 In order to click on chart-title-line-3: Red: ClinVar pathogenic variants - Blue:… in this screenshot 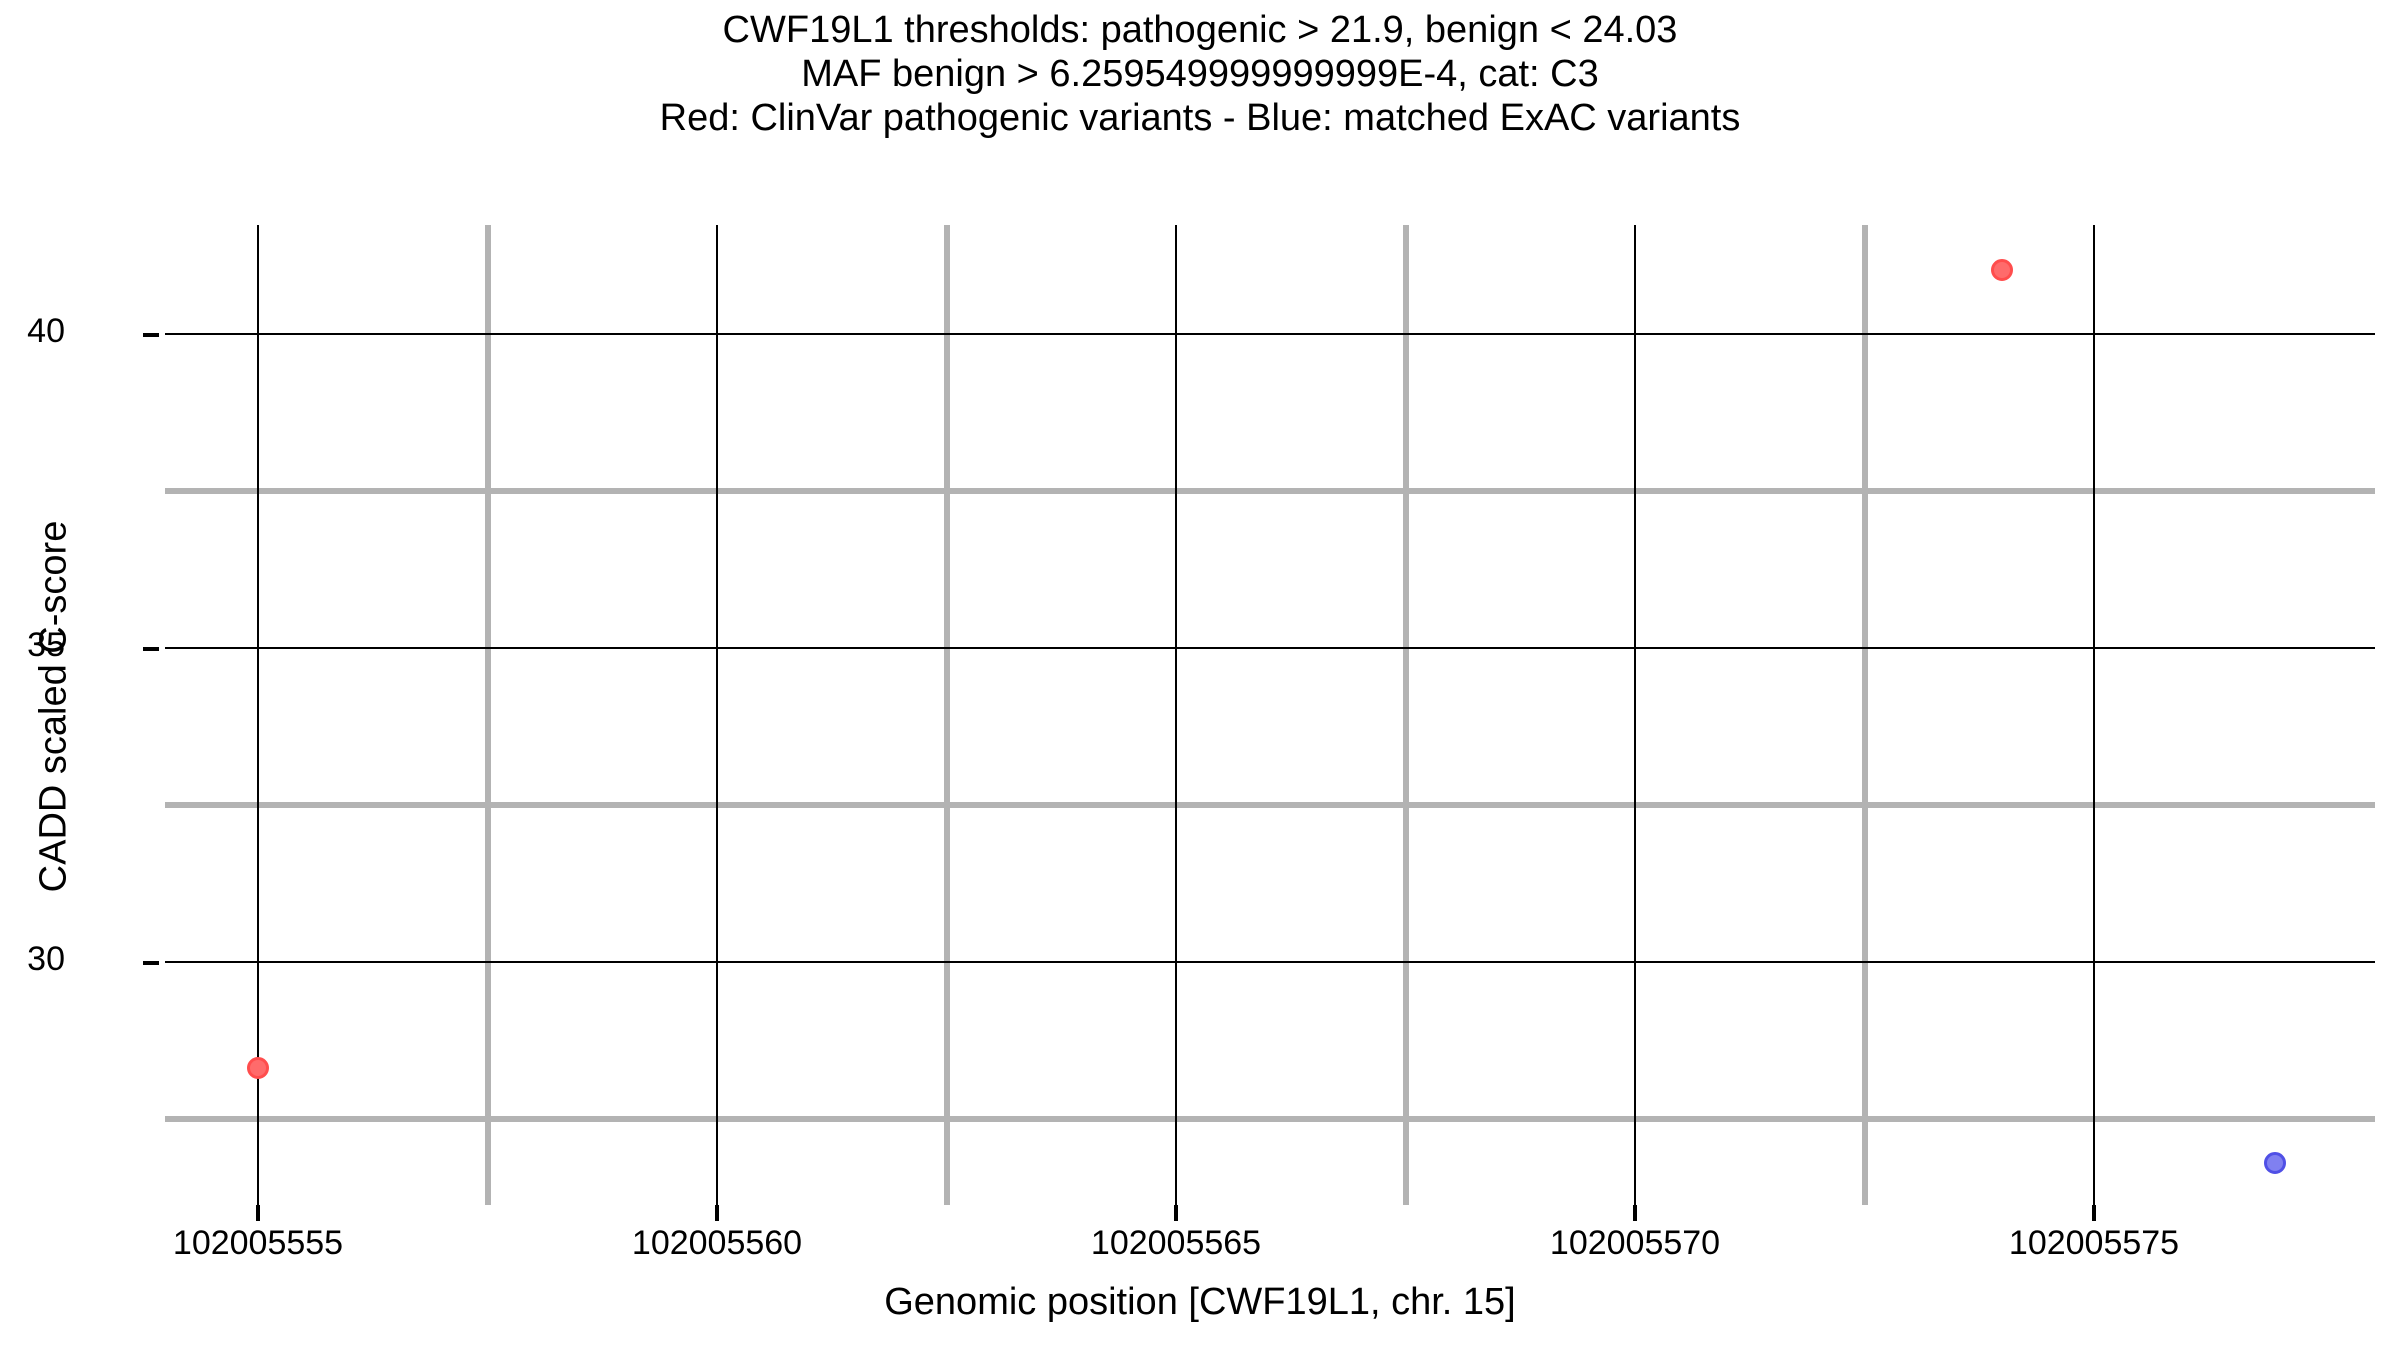, I will do `click(1200, 118)`.